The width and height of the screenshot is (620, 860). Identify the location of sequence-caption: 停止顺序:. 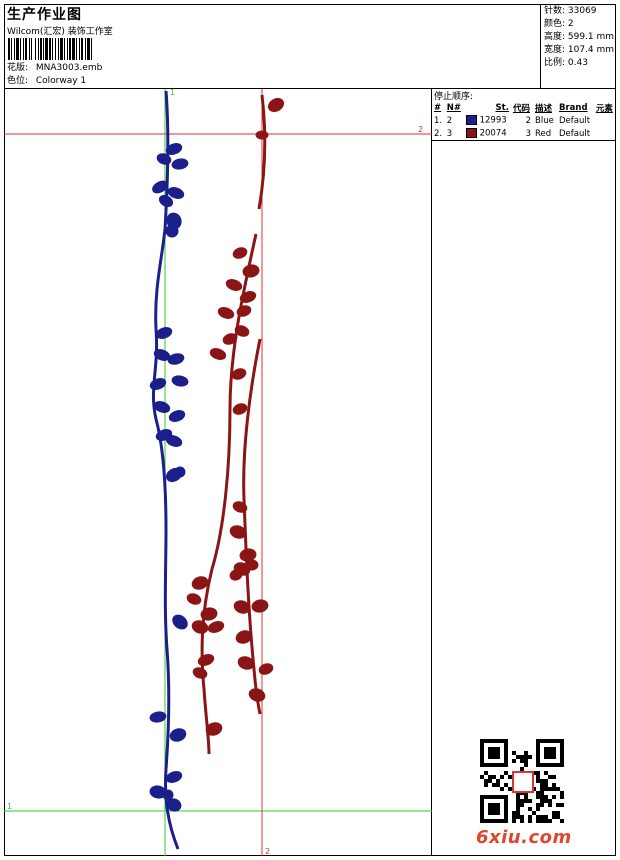
(454, 97).